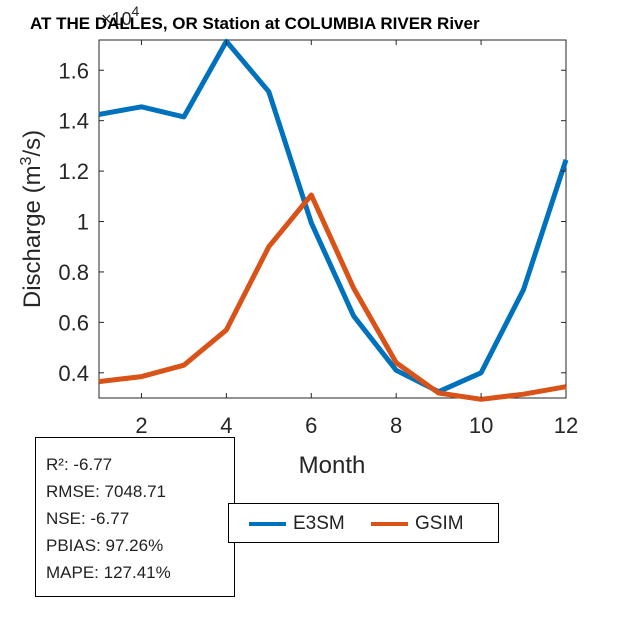 Image resolution: width=625 pixels, height=625 pixels. I want to click on x-tick-label: 10, so click(481, 425).